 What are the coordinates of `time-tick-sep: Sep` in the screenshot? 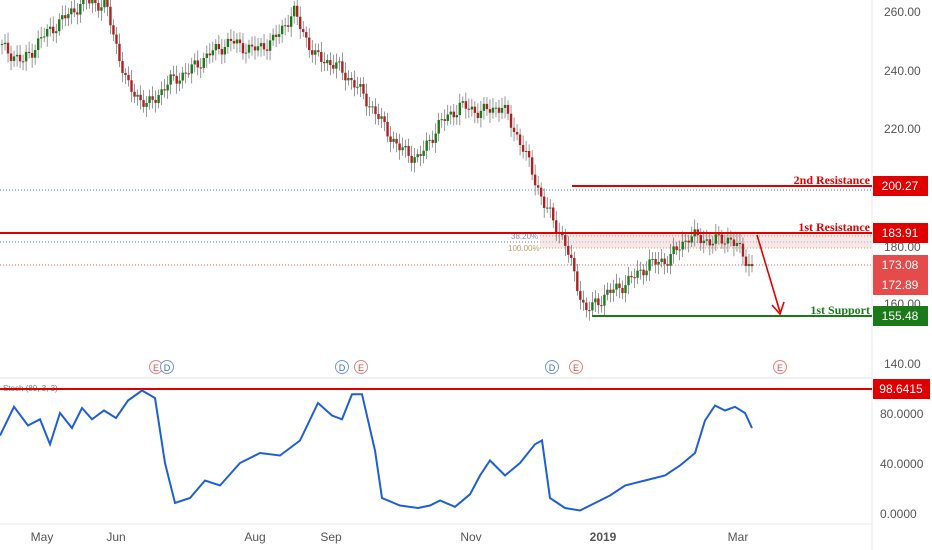 It's located at (331, 537).